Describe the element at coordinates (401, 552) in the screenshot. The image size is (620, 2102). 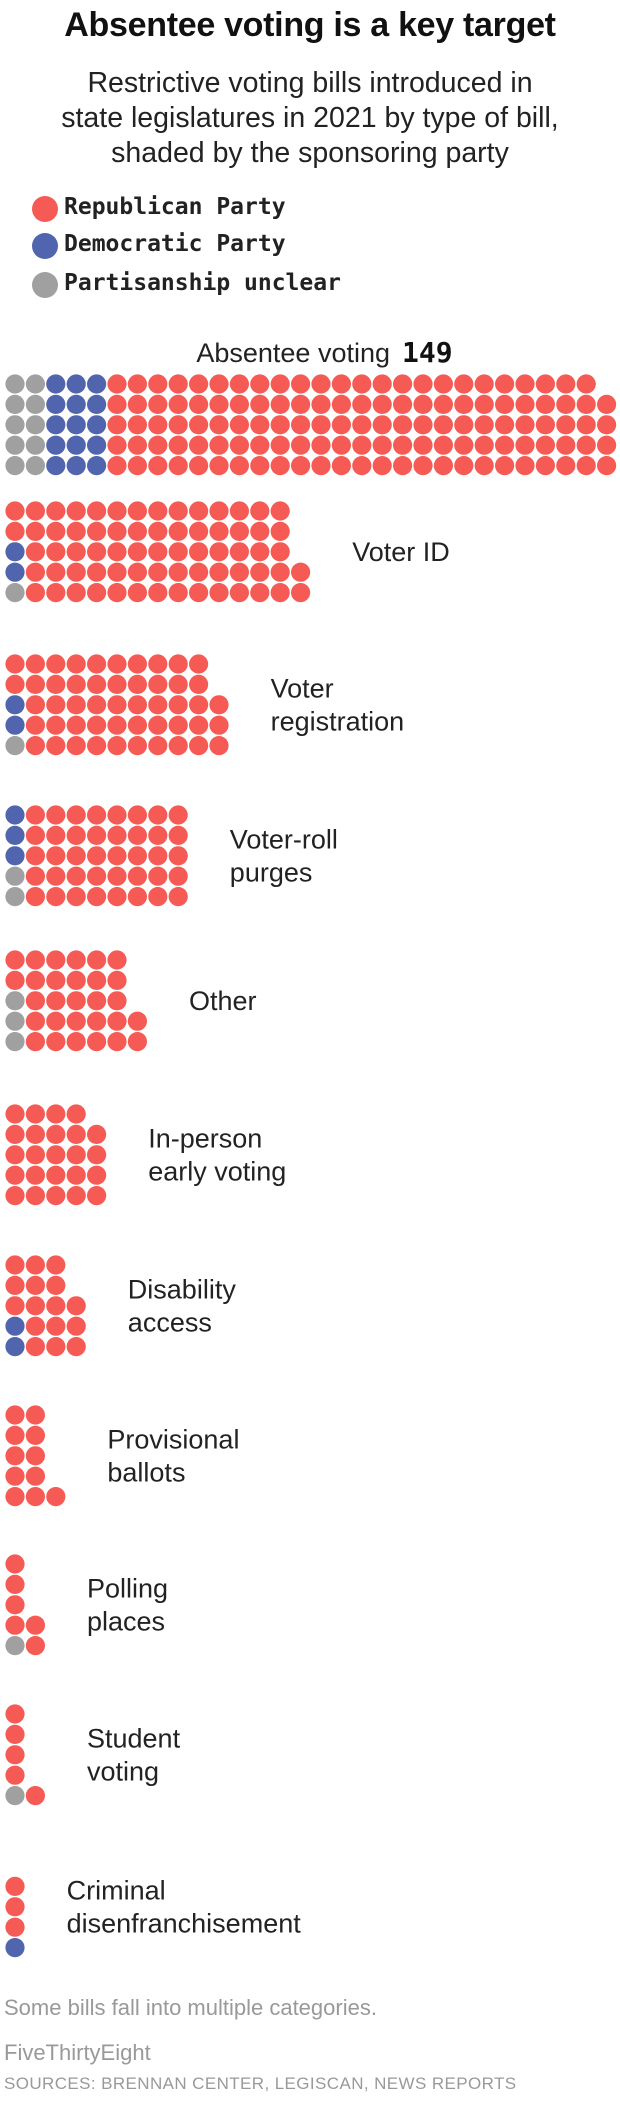
I see `category-label-voter-id: Voter ID` at that location.